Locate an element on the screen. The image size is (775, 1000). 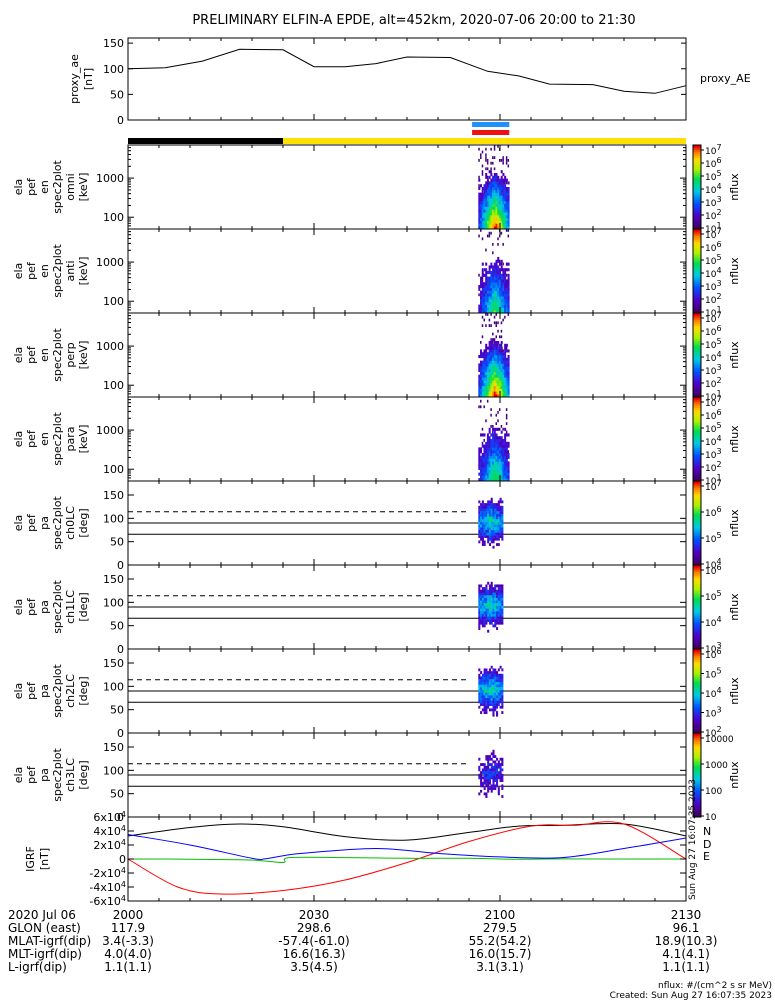
y-tick-label: 150 is located at coordinates (113, 663).